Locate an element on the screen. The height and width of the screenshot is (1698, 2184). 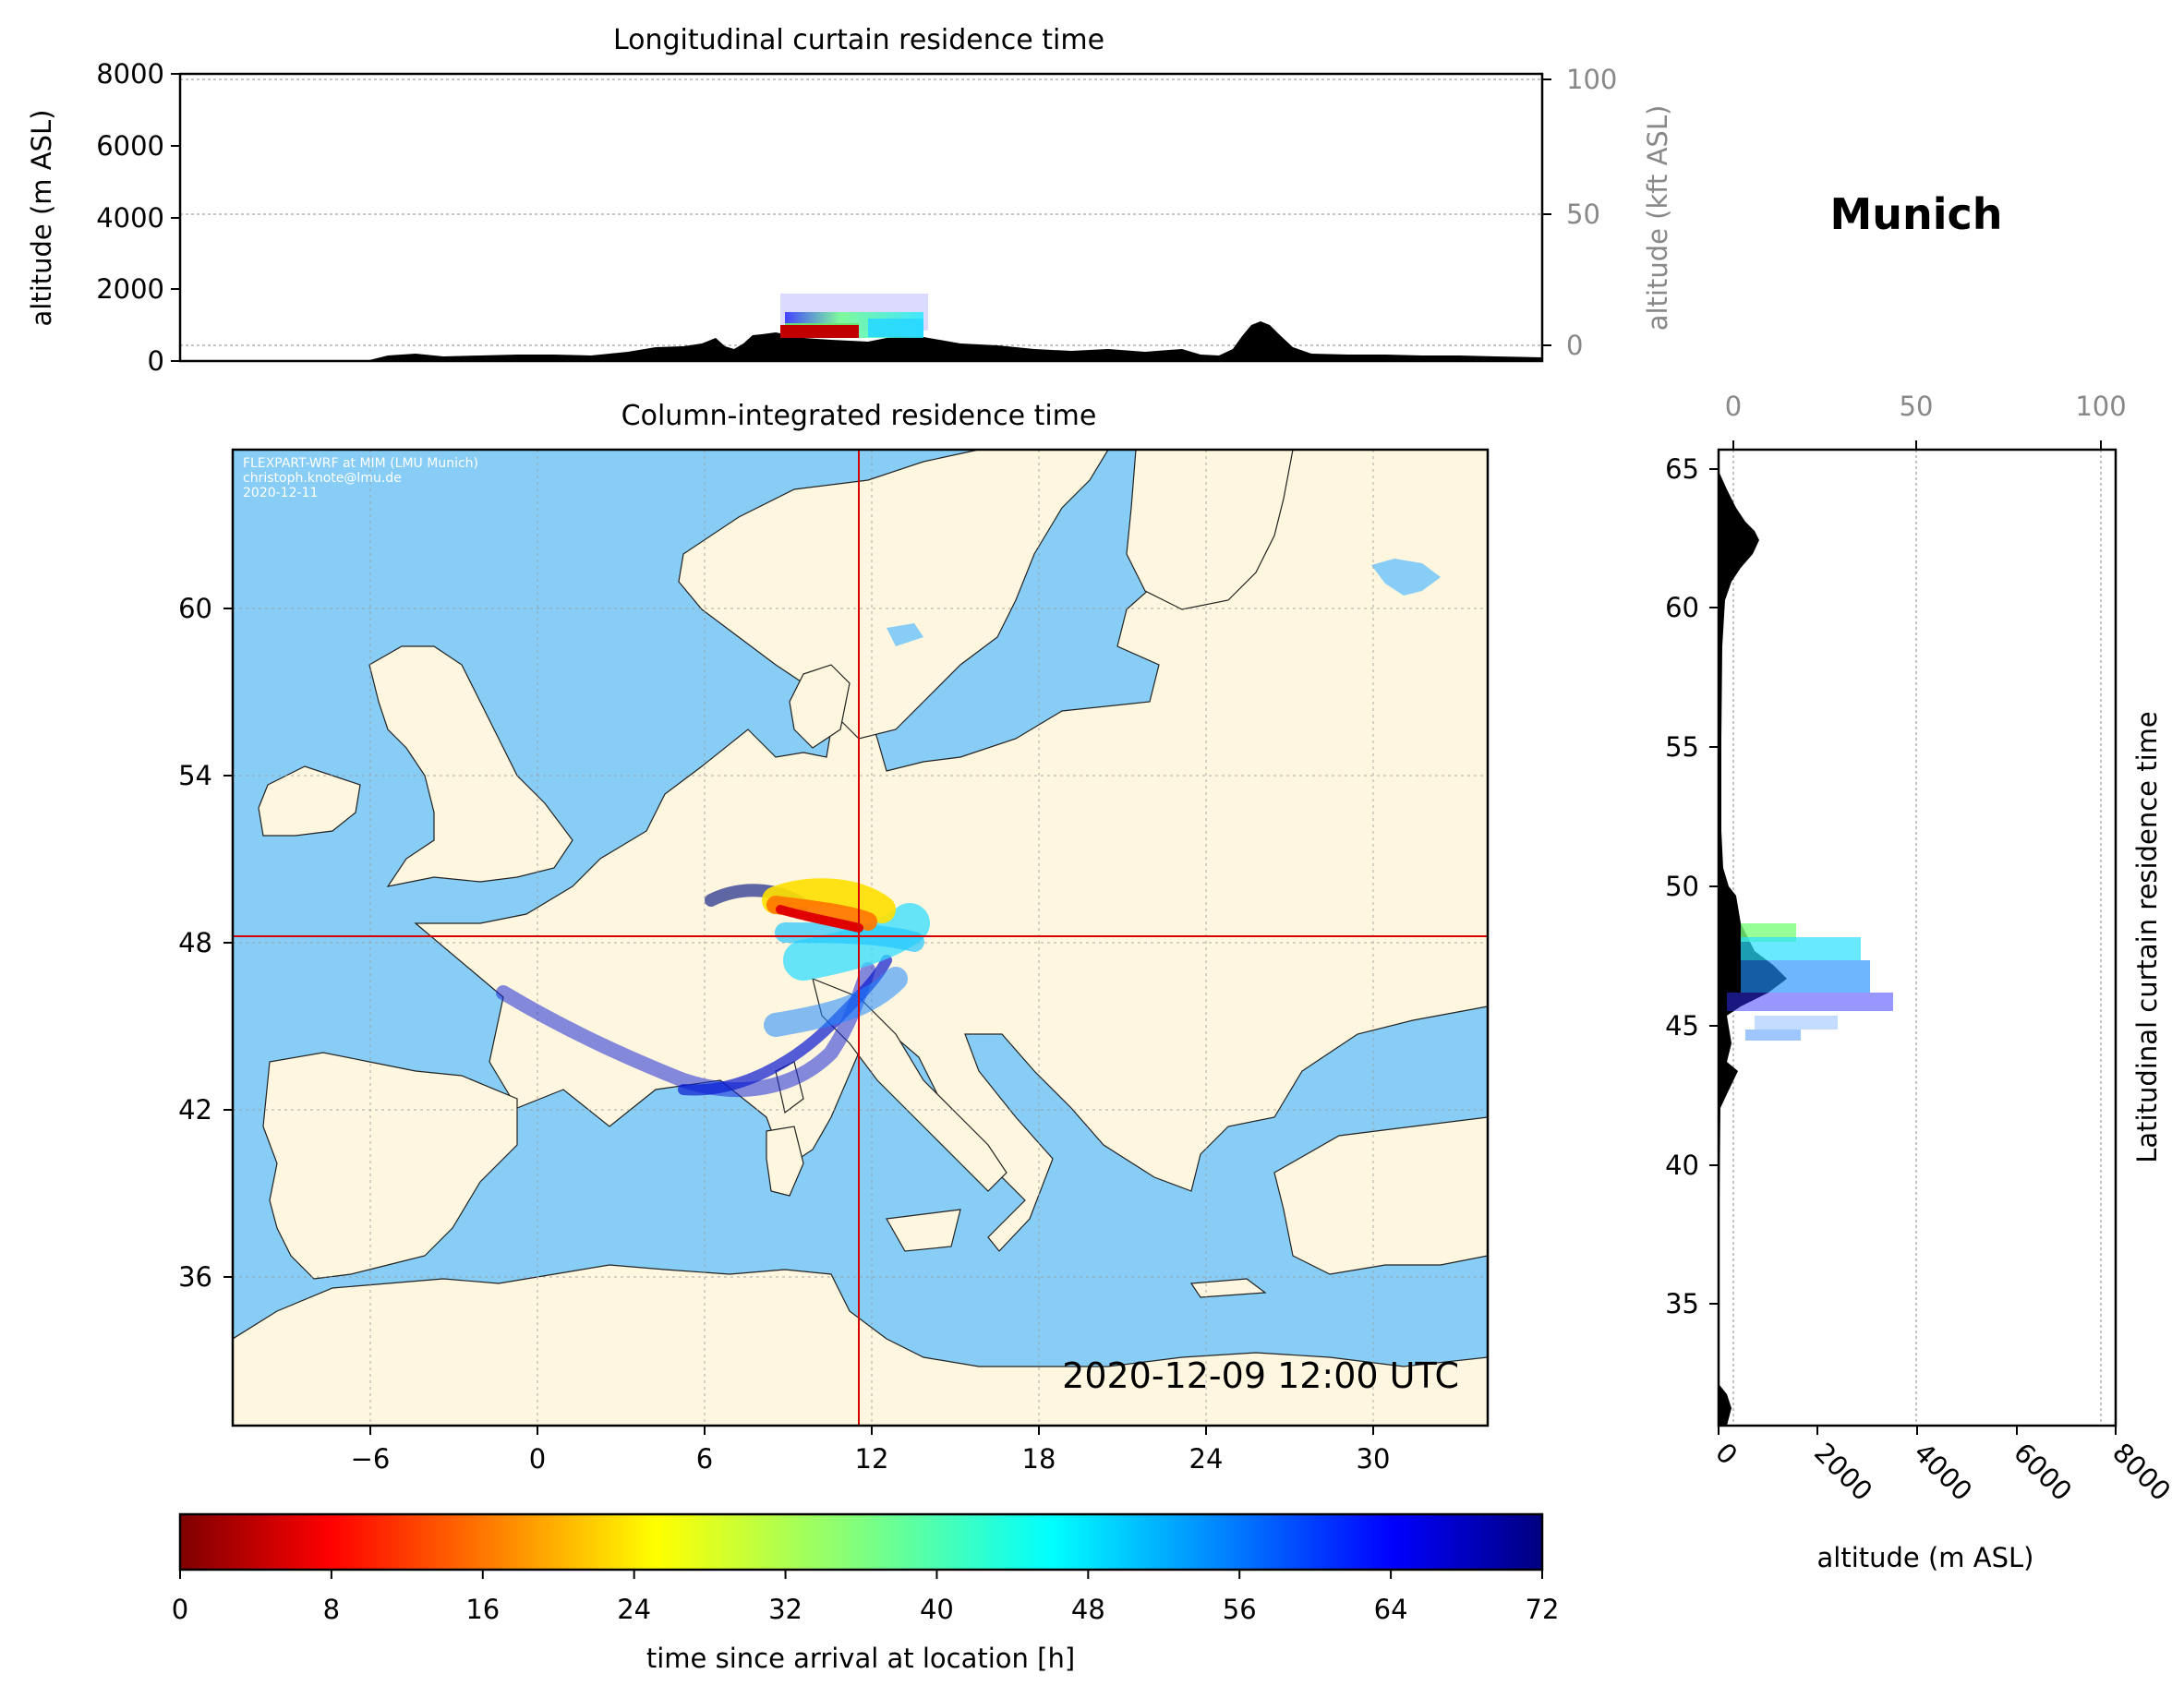
right-kft-tick-label: 0 is located at coordinates (1733, 406).